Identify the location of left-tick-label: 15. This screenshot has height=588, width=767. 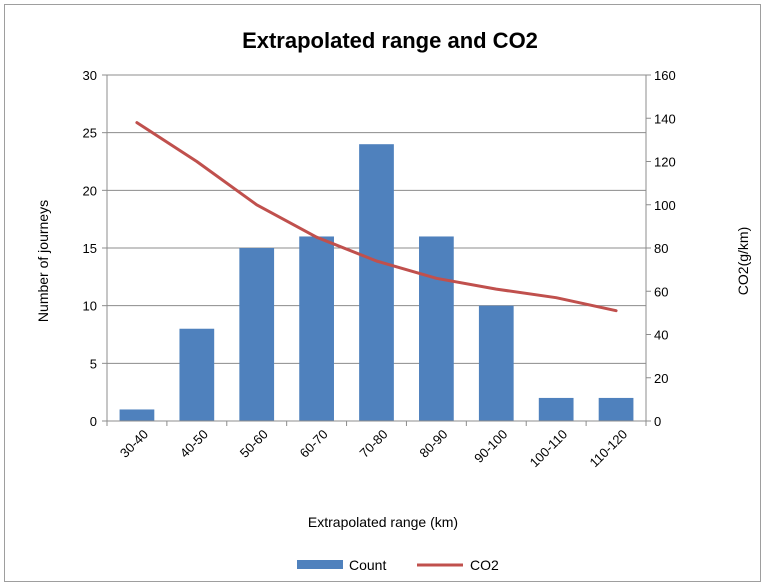
(90, 248).